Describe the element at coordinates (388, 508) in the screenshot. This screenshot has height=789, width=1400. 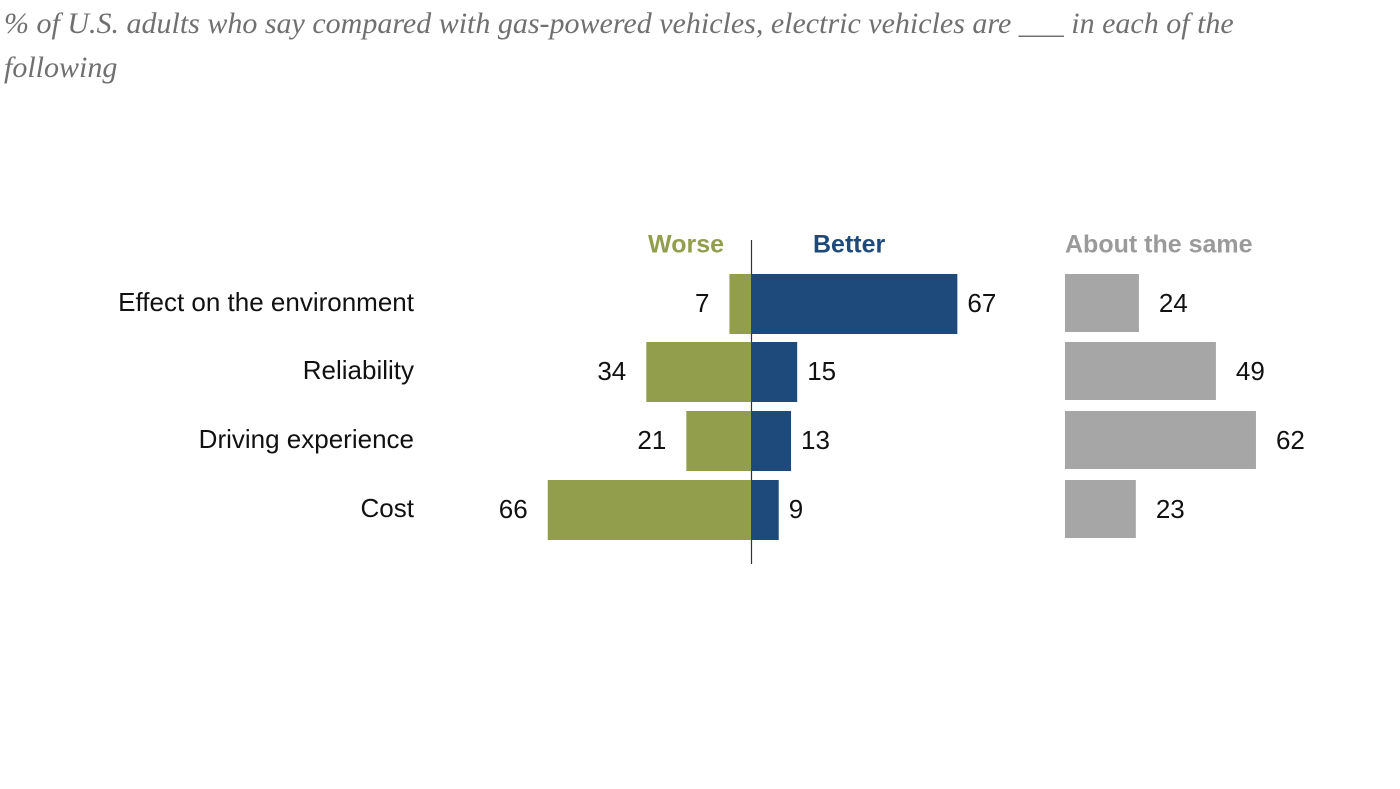
I see `category-label: Cost` at that location.